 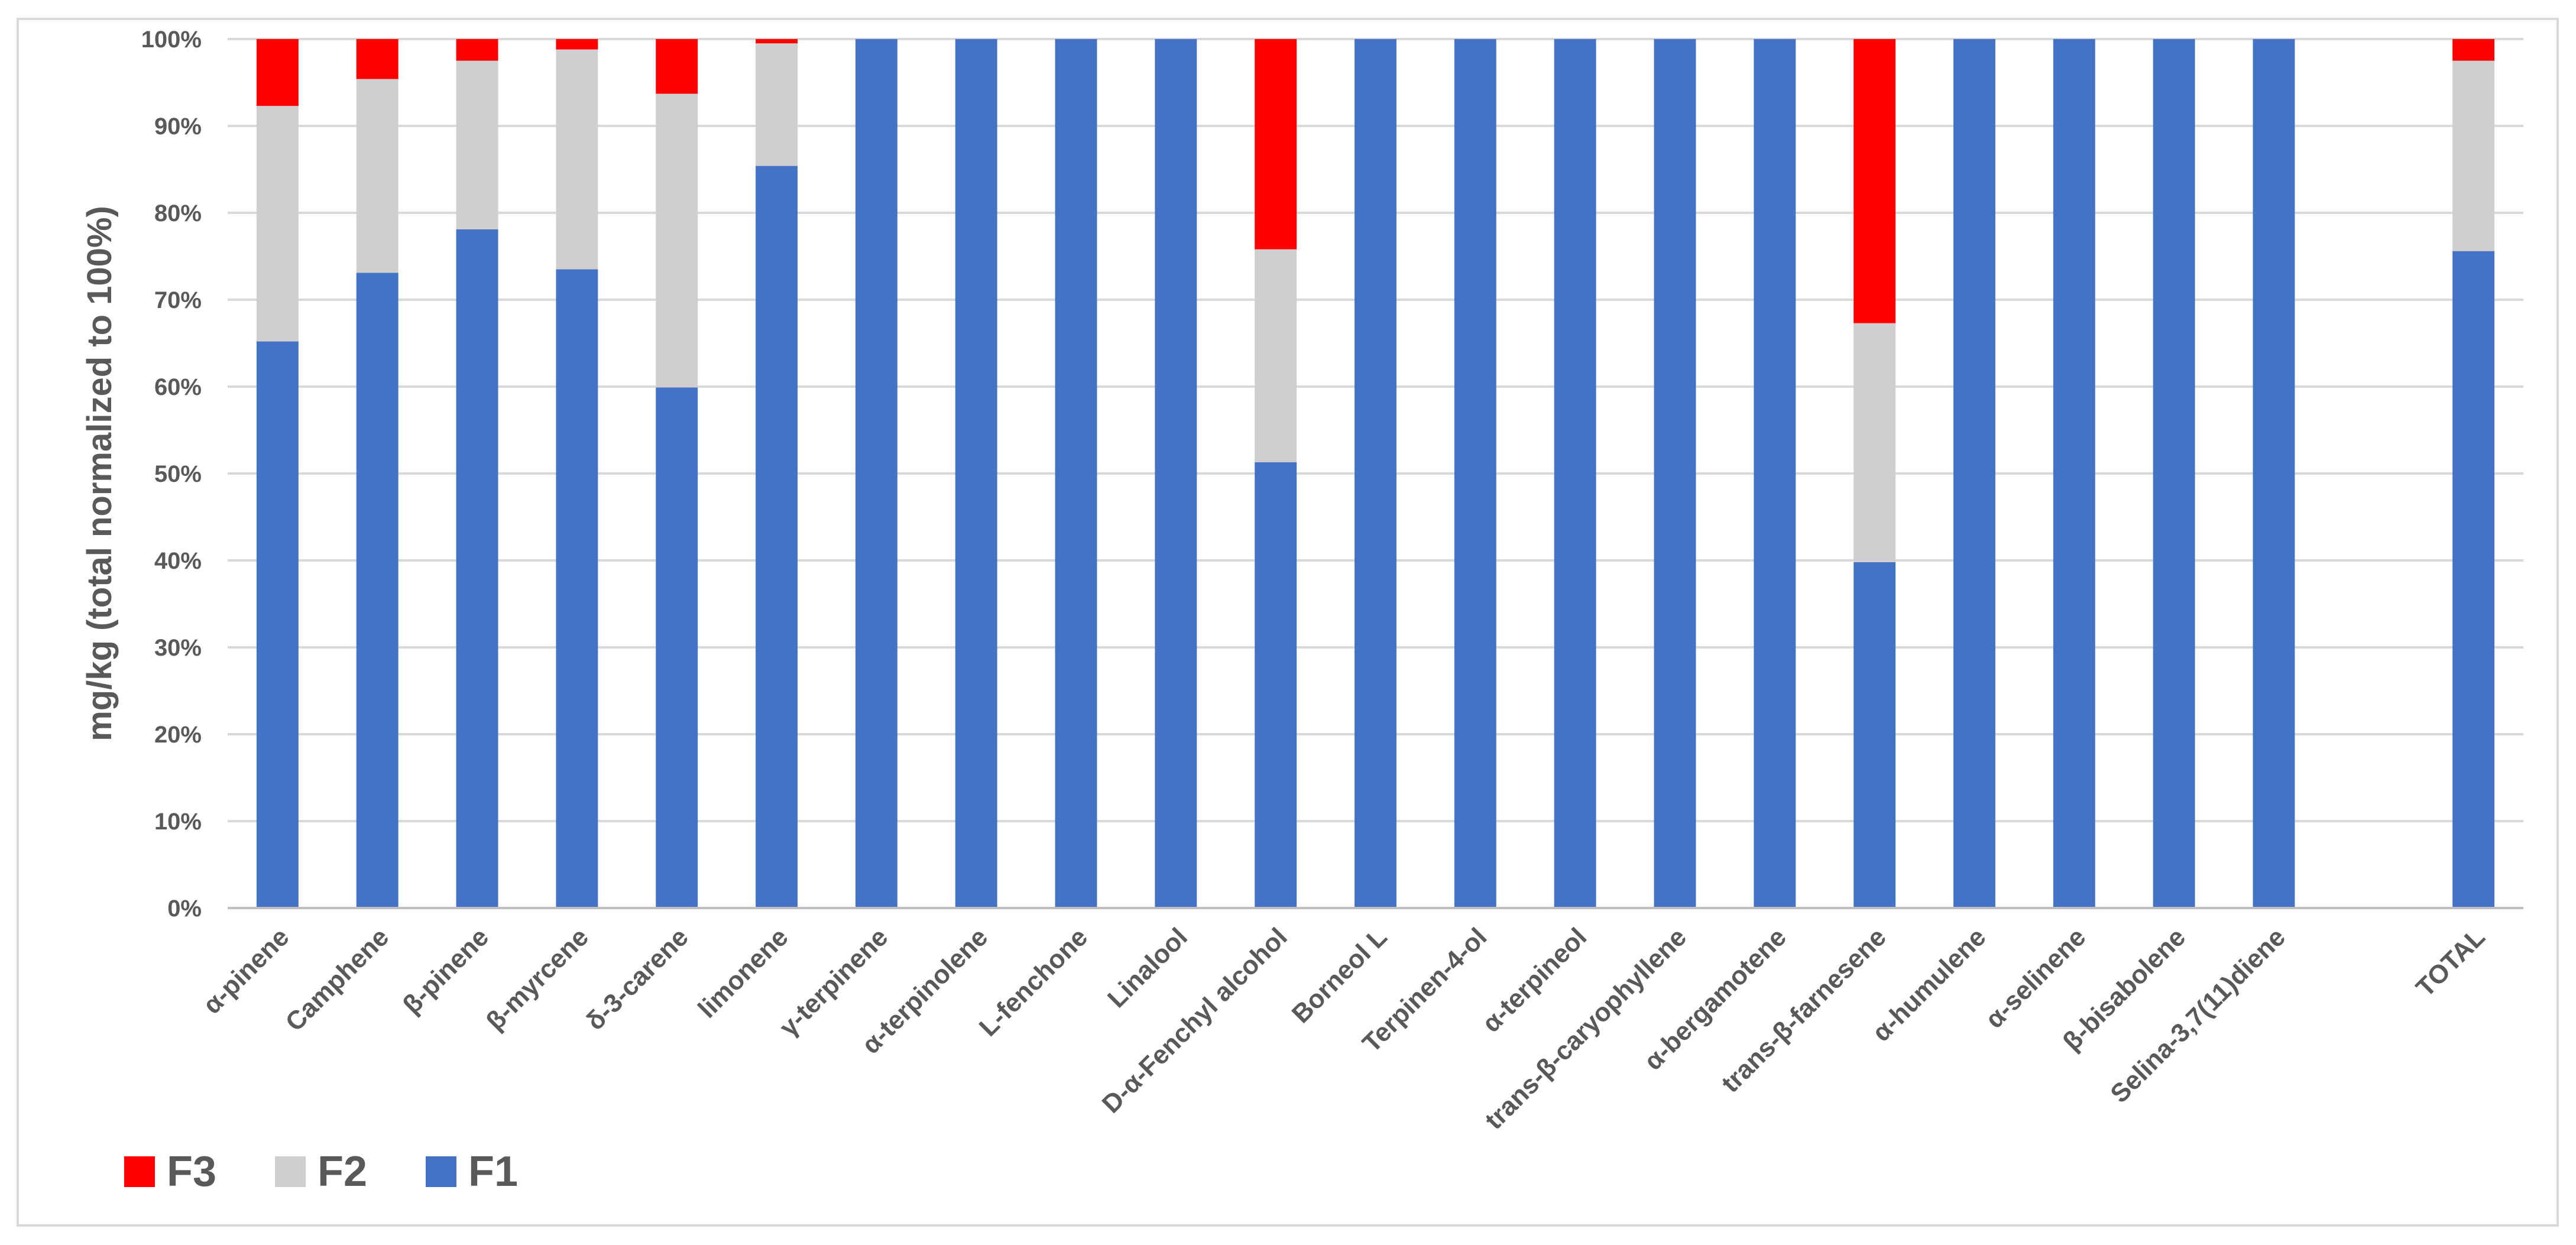 I want to click on legend-label-f1: F1, so click(x=493, y=1171).